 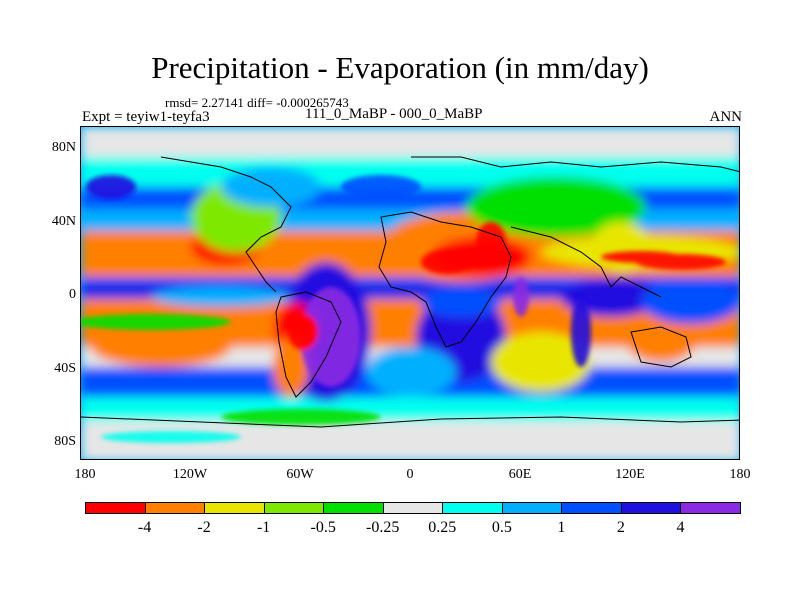 What do you see at coordinates (204, 527) in the screenshot?
I see `colorbar-label: -2` at bounding box center [204, 527].